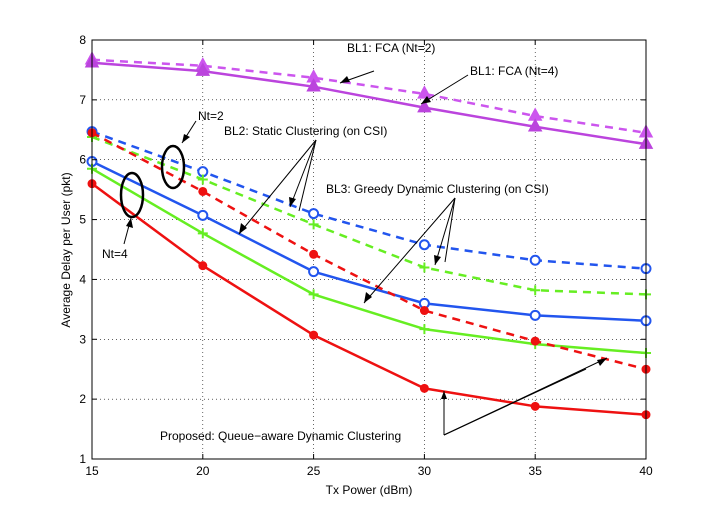  What do you see at coordinates (646, 471) in the screenshot?
I see `x-tick-label: 40` at bounding box center [646, 471].